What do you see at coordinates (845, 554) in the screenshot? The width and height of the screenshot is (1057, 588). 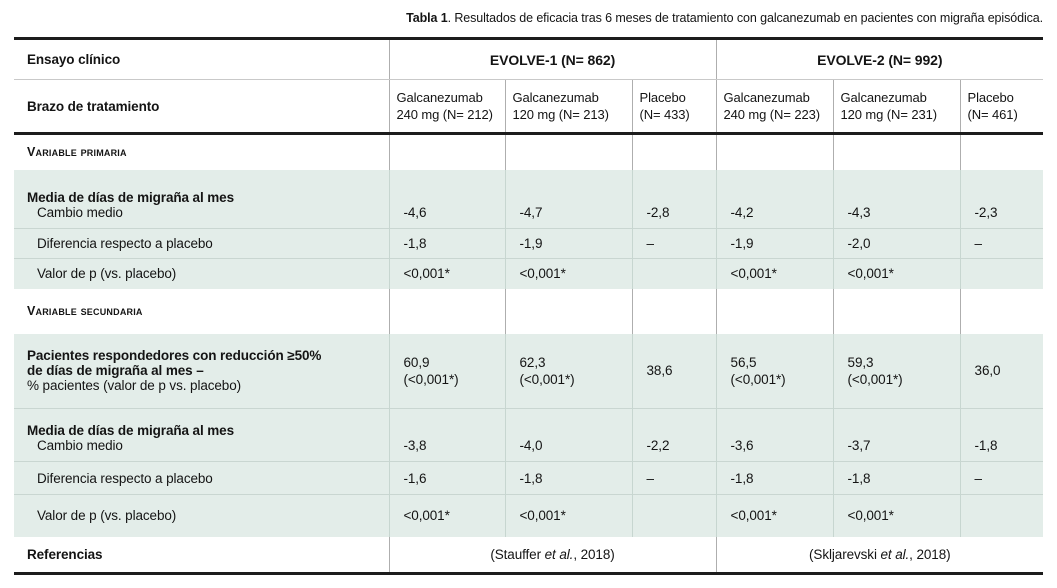 I see `reference-text: (Skljarevski` at bounding box center [845, 554].